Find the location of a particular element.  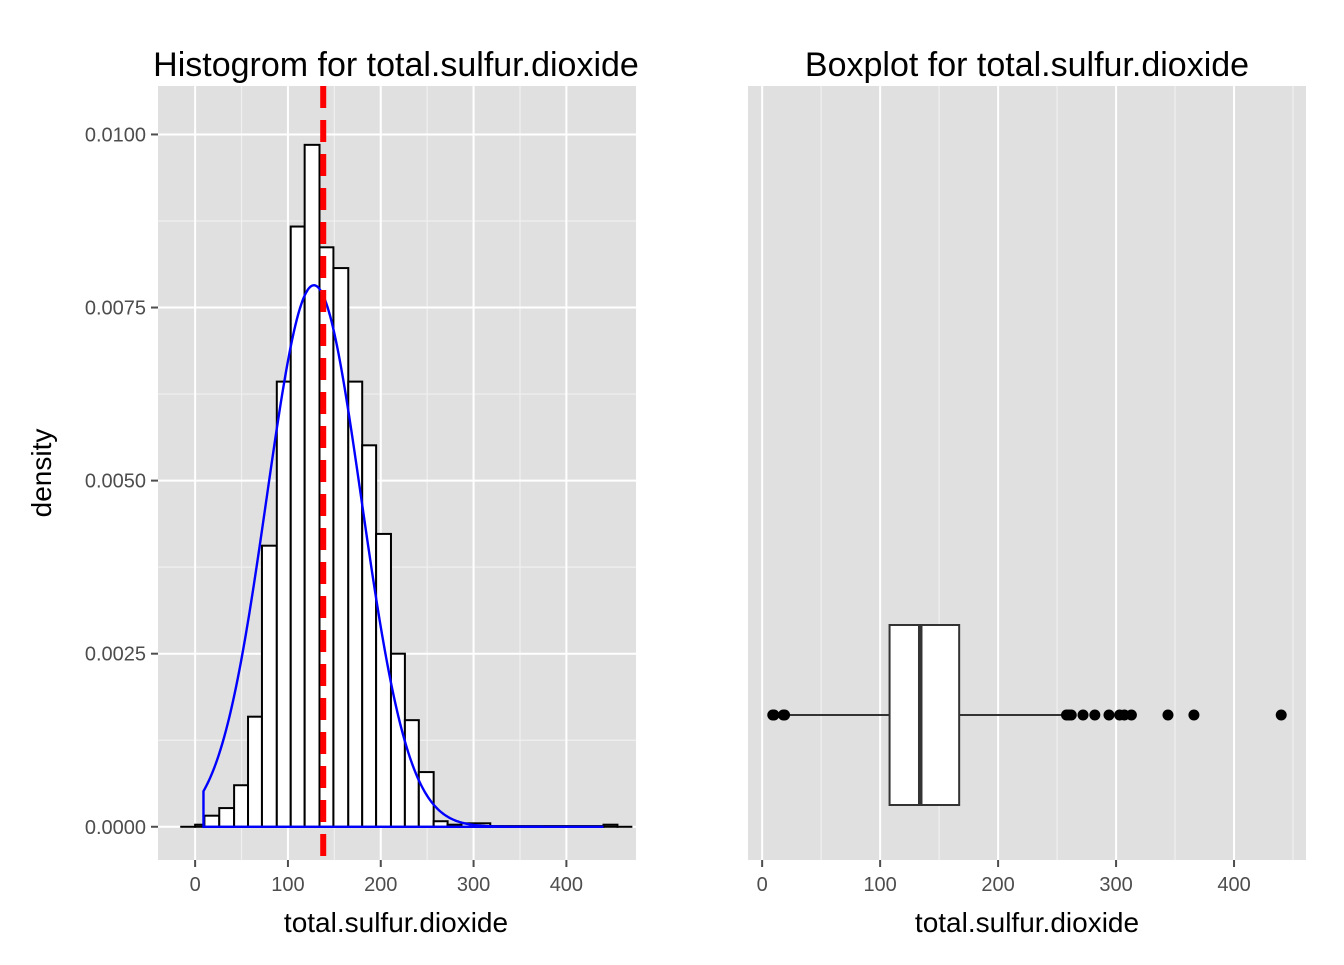

histogram-x-ticks: 0 100 200 300 400 is located at coordinates (387, 878).